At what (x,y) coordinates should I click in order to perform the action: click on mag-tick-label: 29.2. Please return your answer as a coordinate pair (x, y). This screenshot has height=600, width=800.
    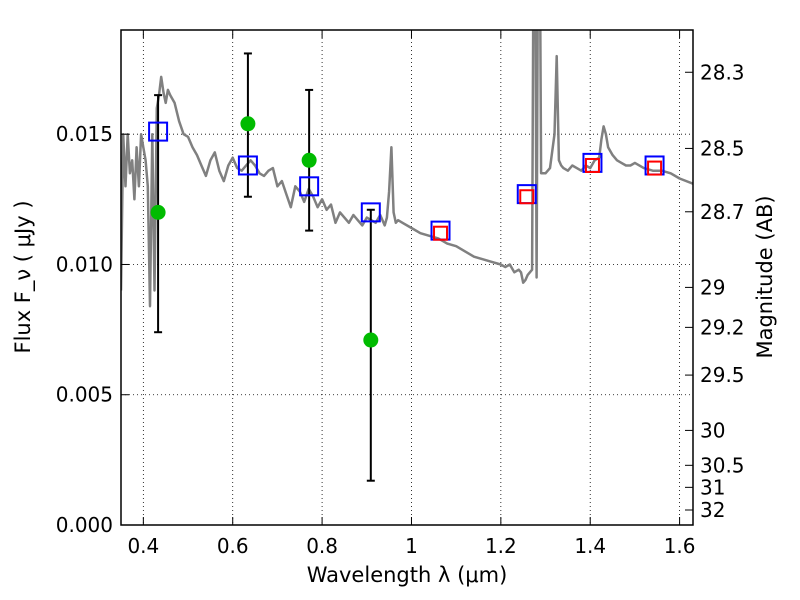
    Looking at the image, I should click on (722, 327).